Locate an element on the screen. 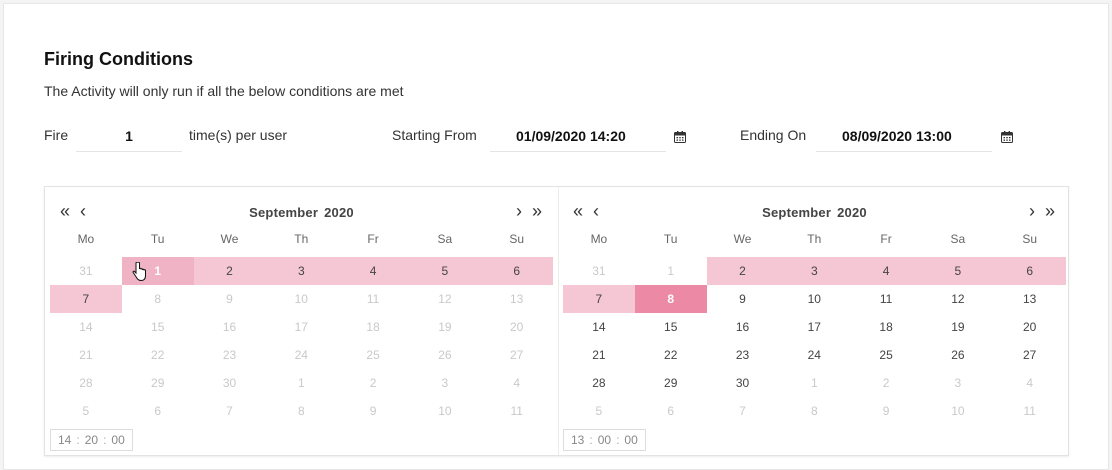  fire-count-input is located at coordinates (129, 136).